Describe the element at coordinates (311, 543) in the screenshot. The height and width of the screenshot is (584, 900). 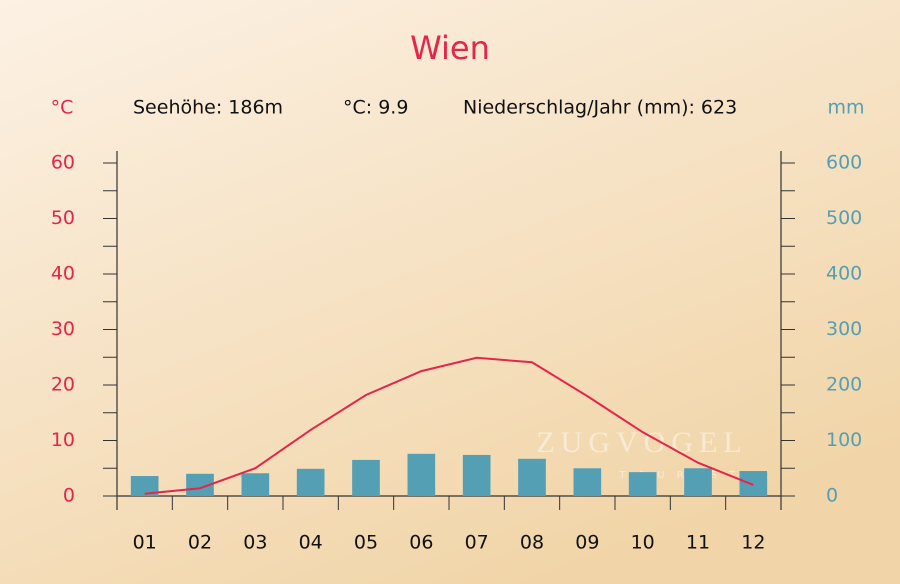
I see `x-tick-label: 04` at that location.